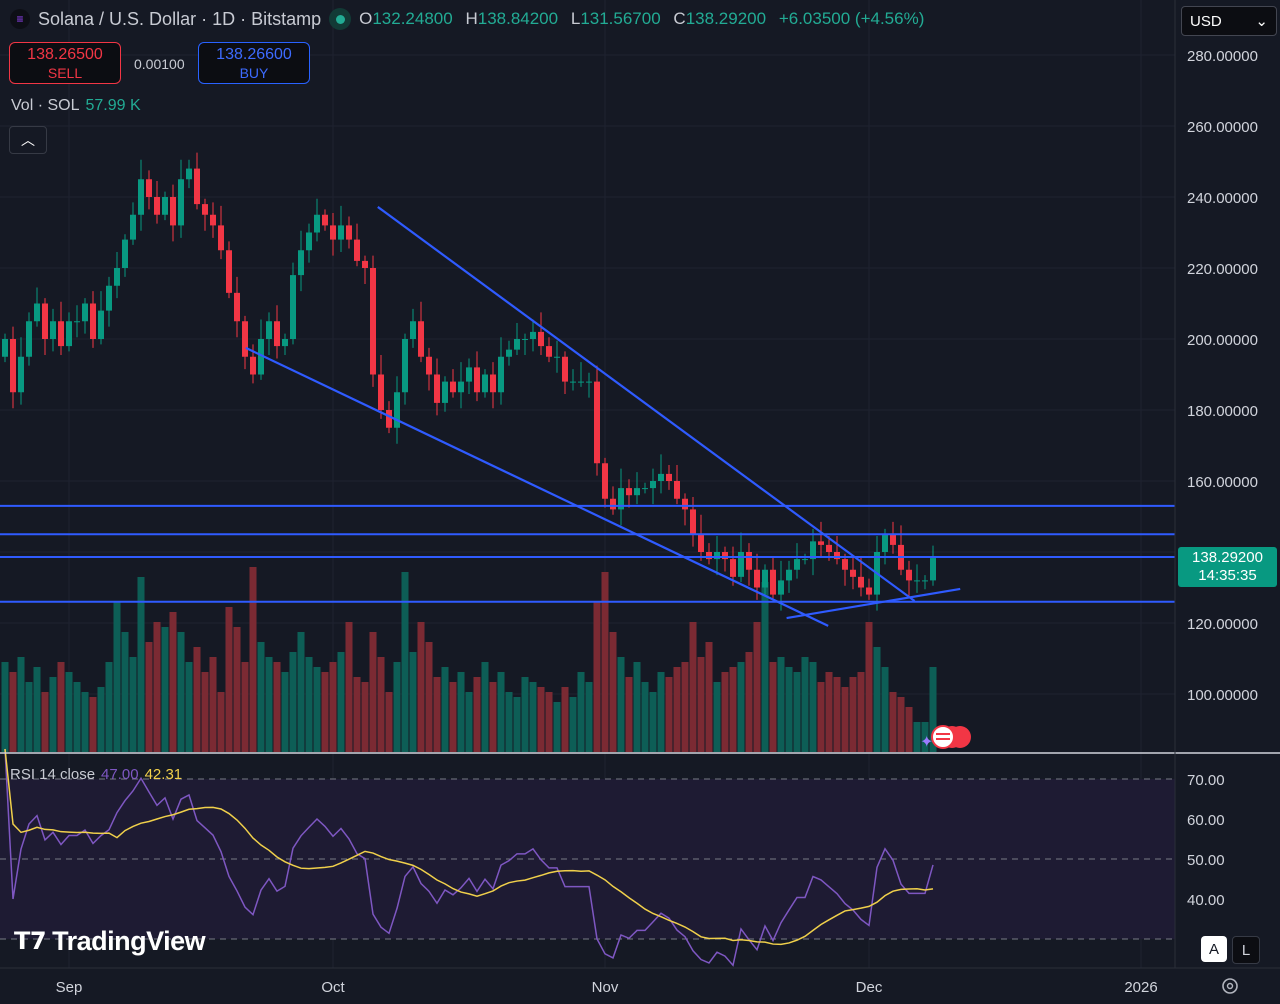  What do you see at coordinates (469, 659) in the screenshot?
I see `volume-bars` at bounding box center [469, 659].